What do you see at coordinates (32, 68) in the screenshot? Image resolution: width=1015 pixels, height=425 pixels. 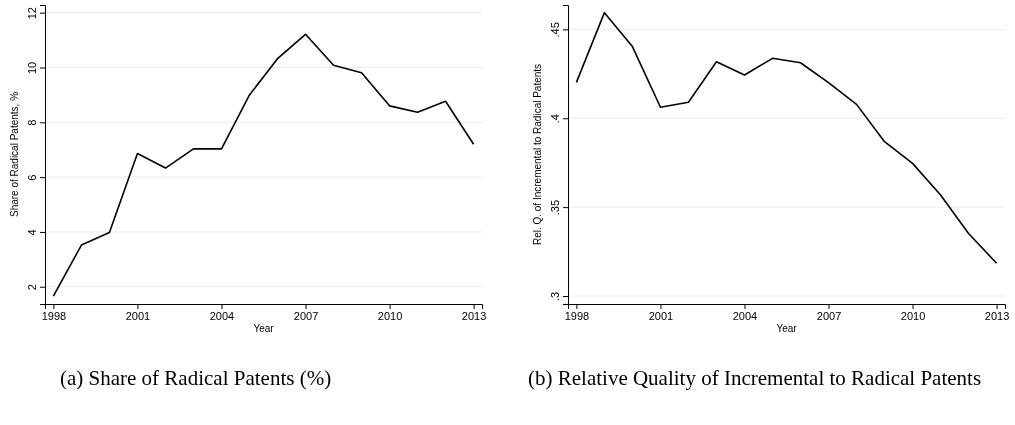 I see `y-tick-label: 10` at bounding box center [32, 68].